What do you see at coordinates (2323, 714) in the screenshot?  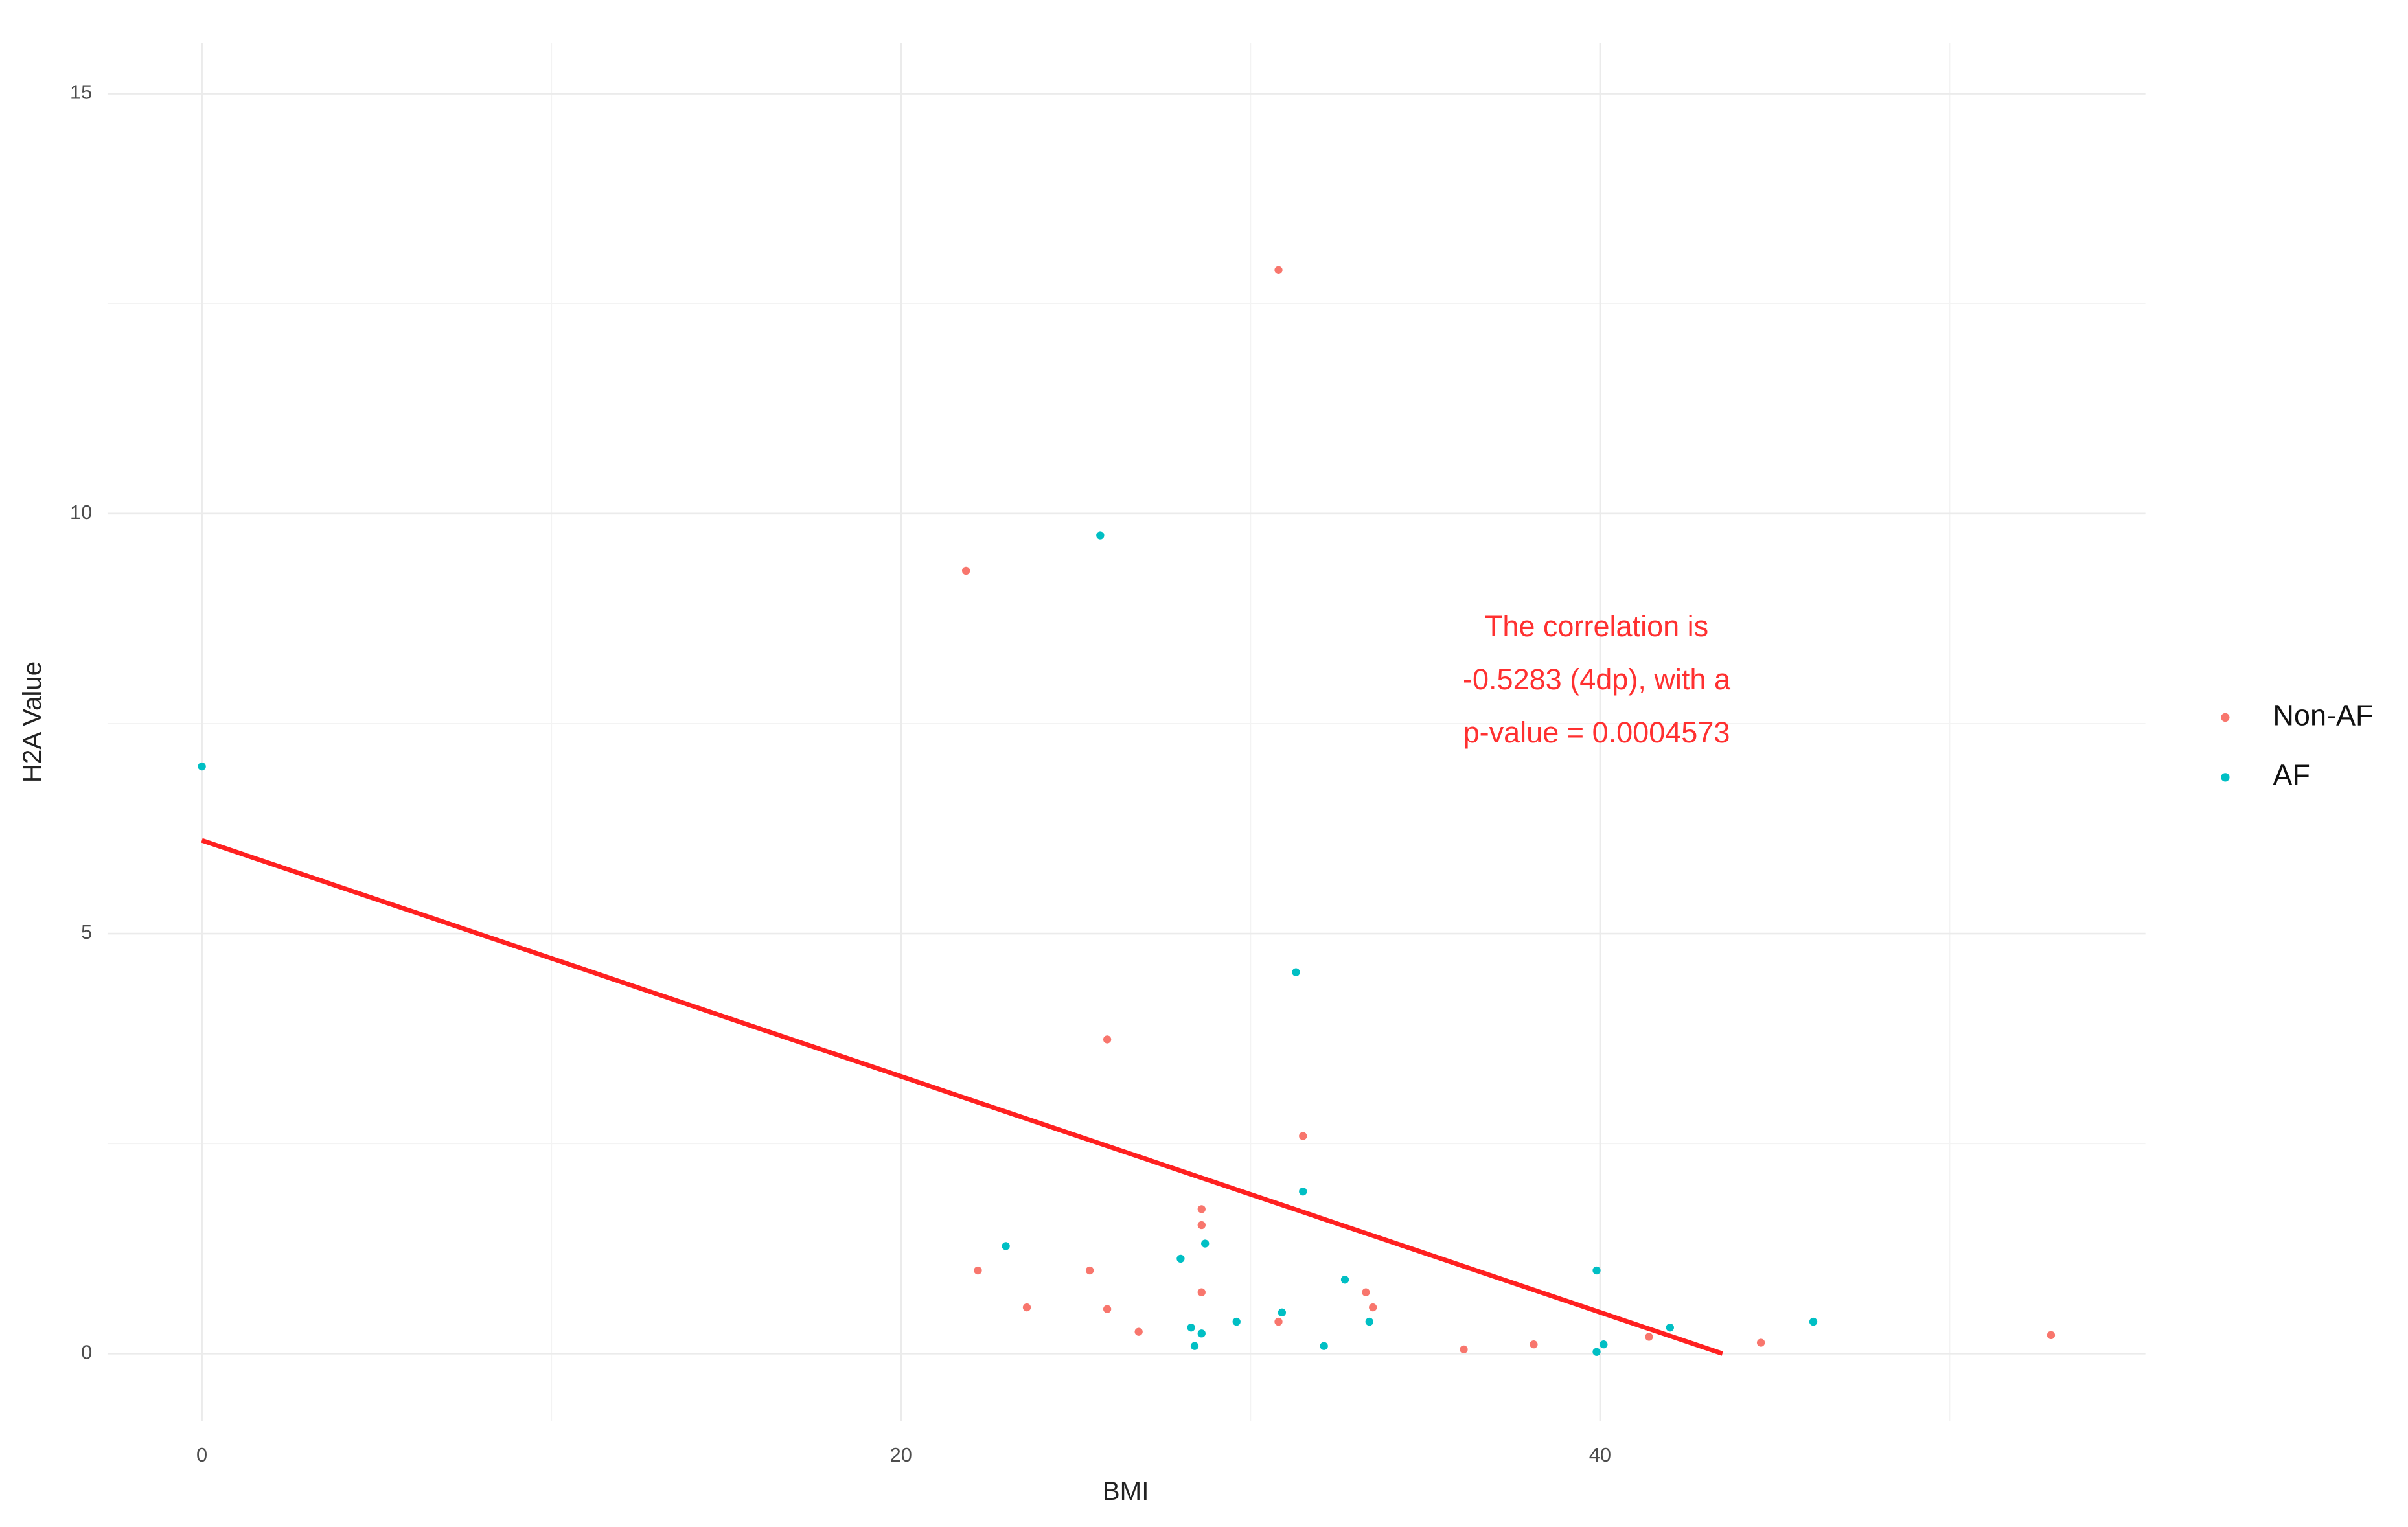 I see `legend-label: Non-AF` at bounding box center [2323, 714].